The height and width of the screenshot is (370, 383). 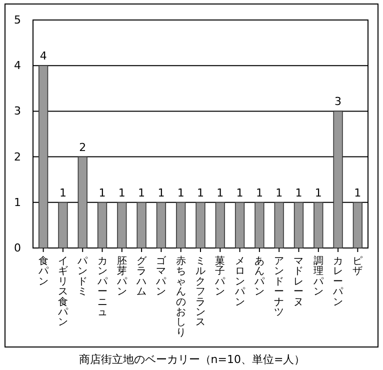 What do you see at coordinates (82, 277) in the screenshot?
I see `x-tick-label: パンドミ` at bounding box center [82, 277].